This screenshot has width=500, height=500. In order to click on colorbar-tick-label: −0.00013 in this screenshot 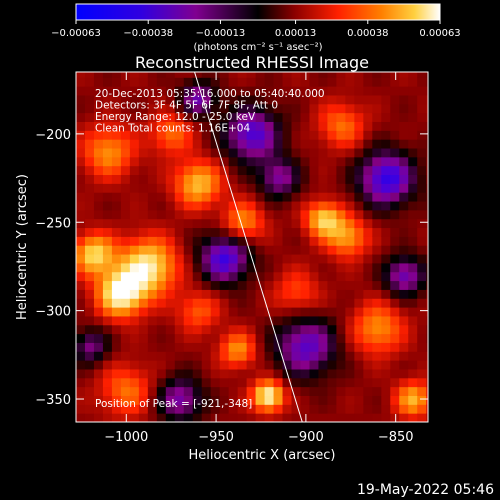, I will do `click(221, 33)`.